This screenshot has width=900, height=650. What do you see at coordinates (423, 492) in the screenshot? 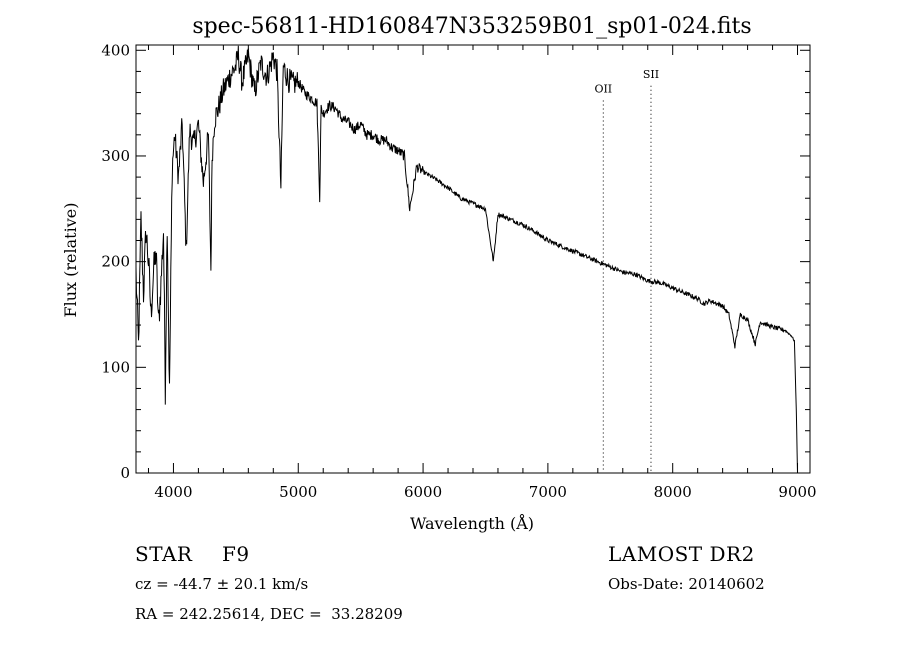
I see `x-tick-label: 6000` at bounding box center [423, 492].